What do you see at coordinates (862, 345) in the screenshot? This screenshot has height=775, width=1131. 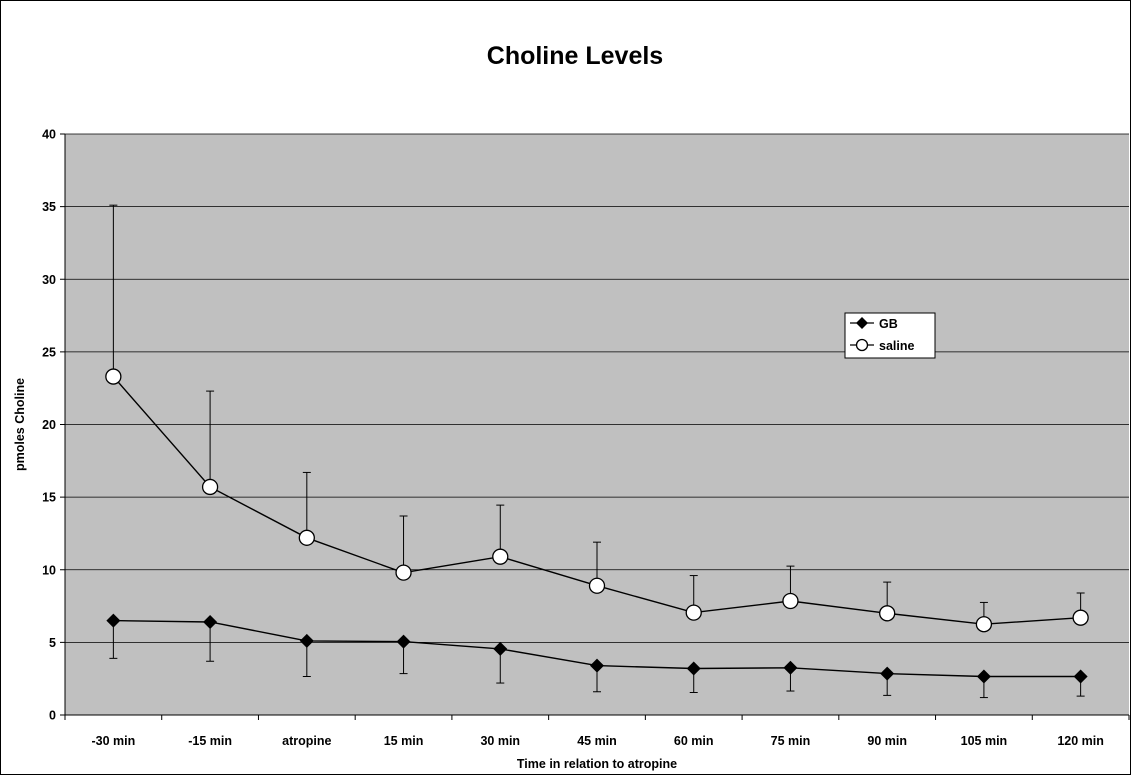 I see `legend-marker-saline` at bounding box center [862, 345].